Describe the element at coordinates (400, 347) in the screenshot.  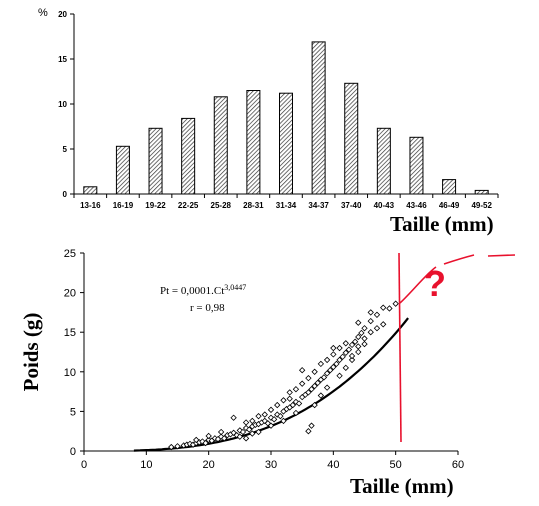
I see `red-vertical-line` at that location.